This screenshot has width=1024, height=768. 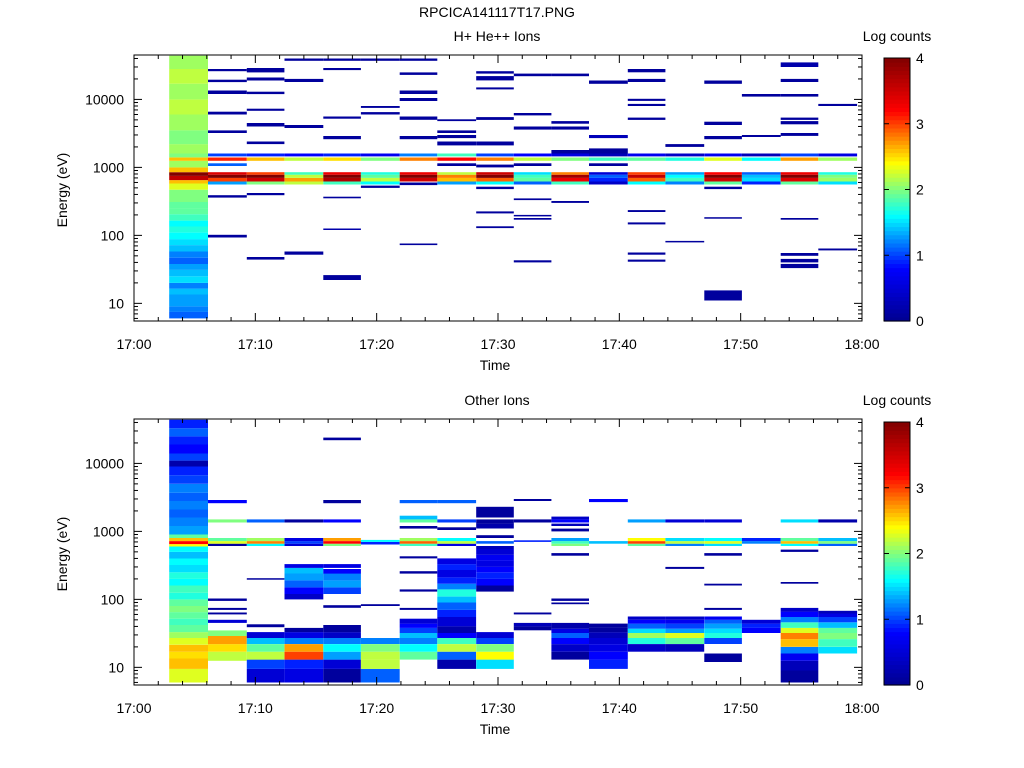 What do you see at coordinates (920, 422) in the screenshot?
I see `colorbar-tick-label: 4` at bounding box center [920, 422].